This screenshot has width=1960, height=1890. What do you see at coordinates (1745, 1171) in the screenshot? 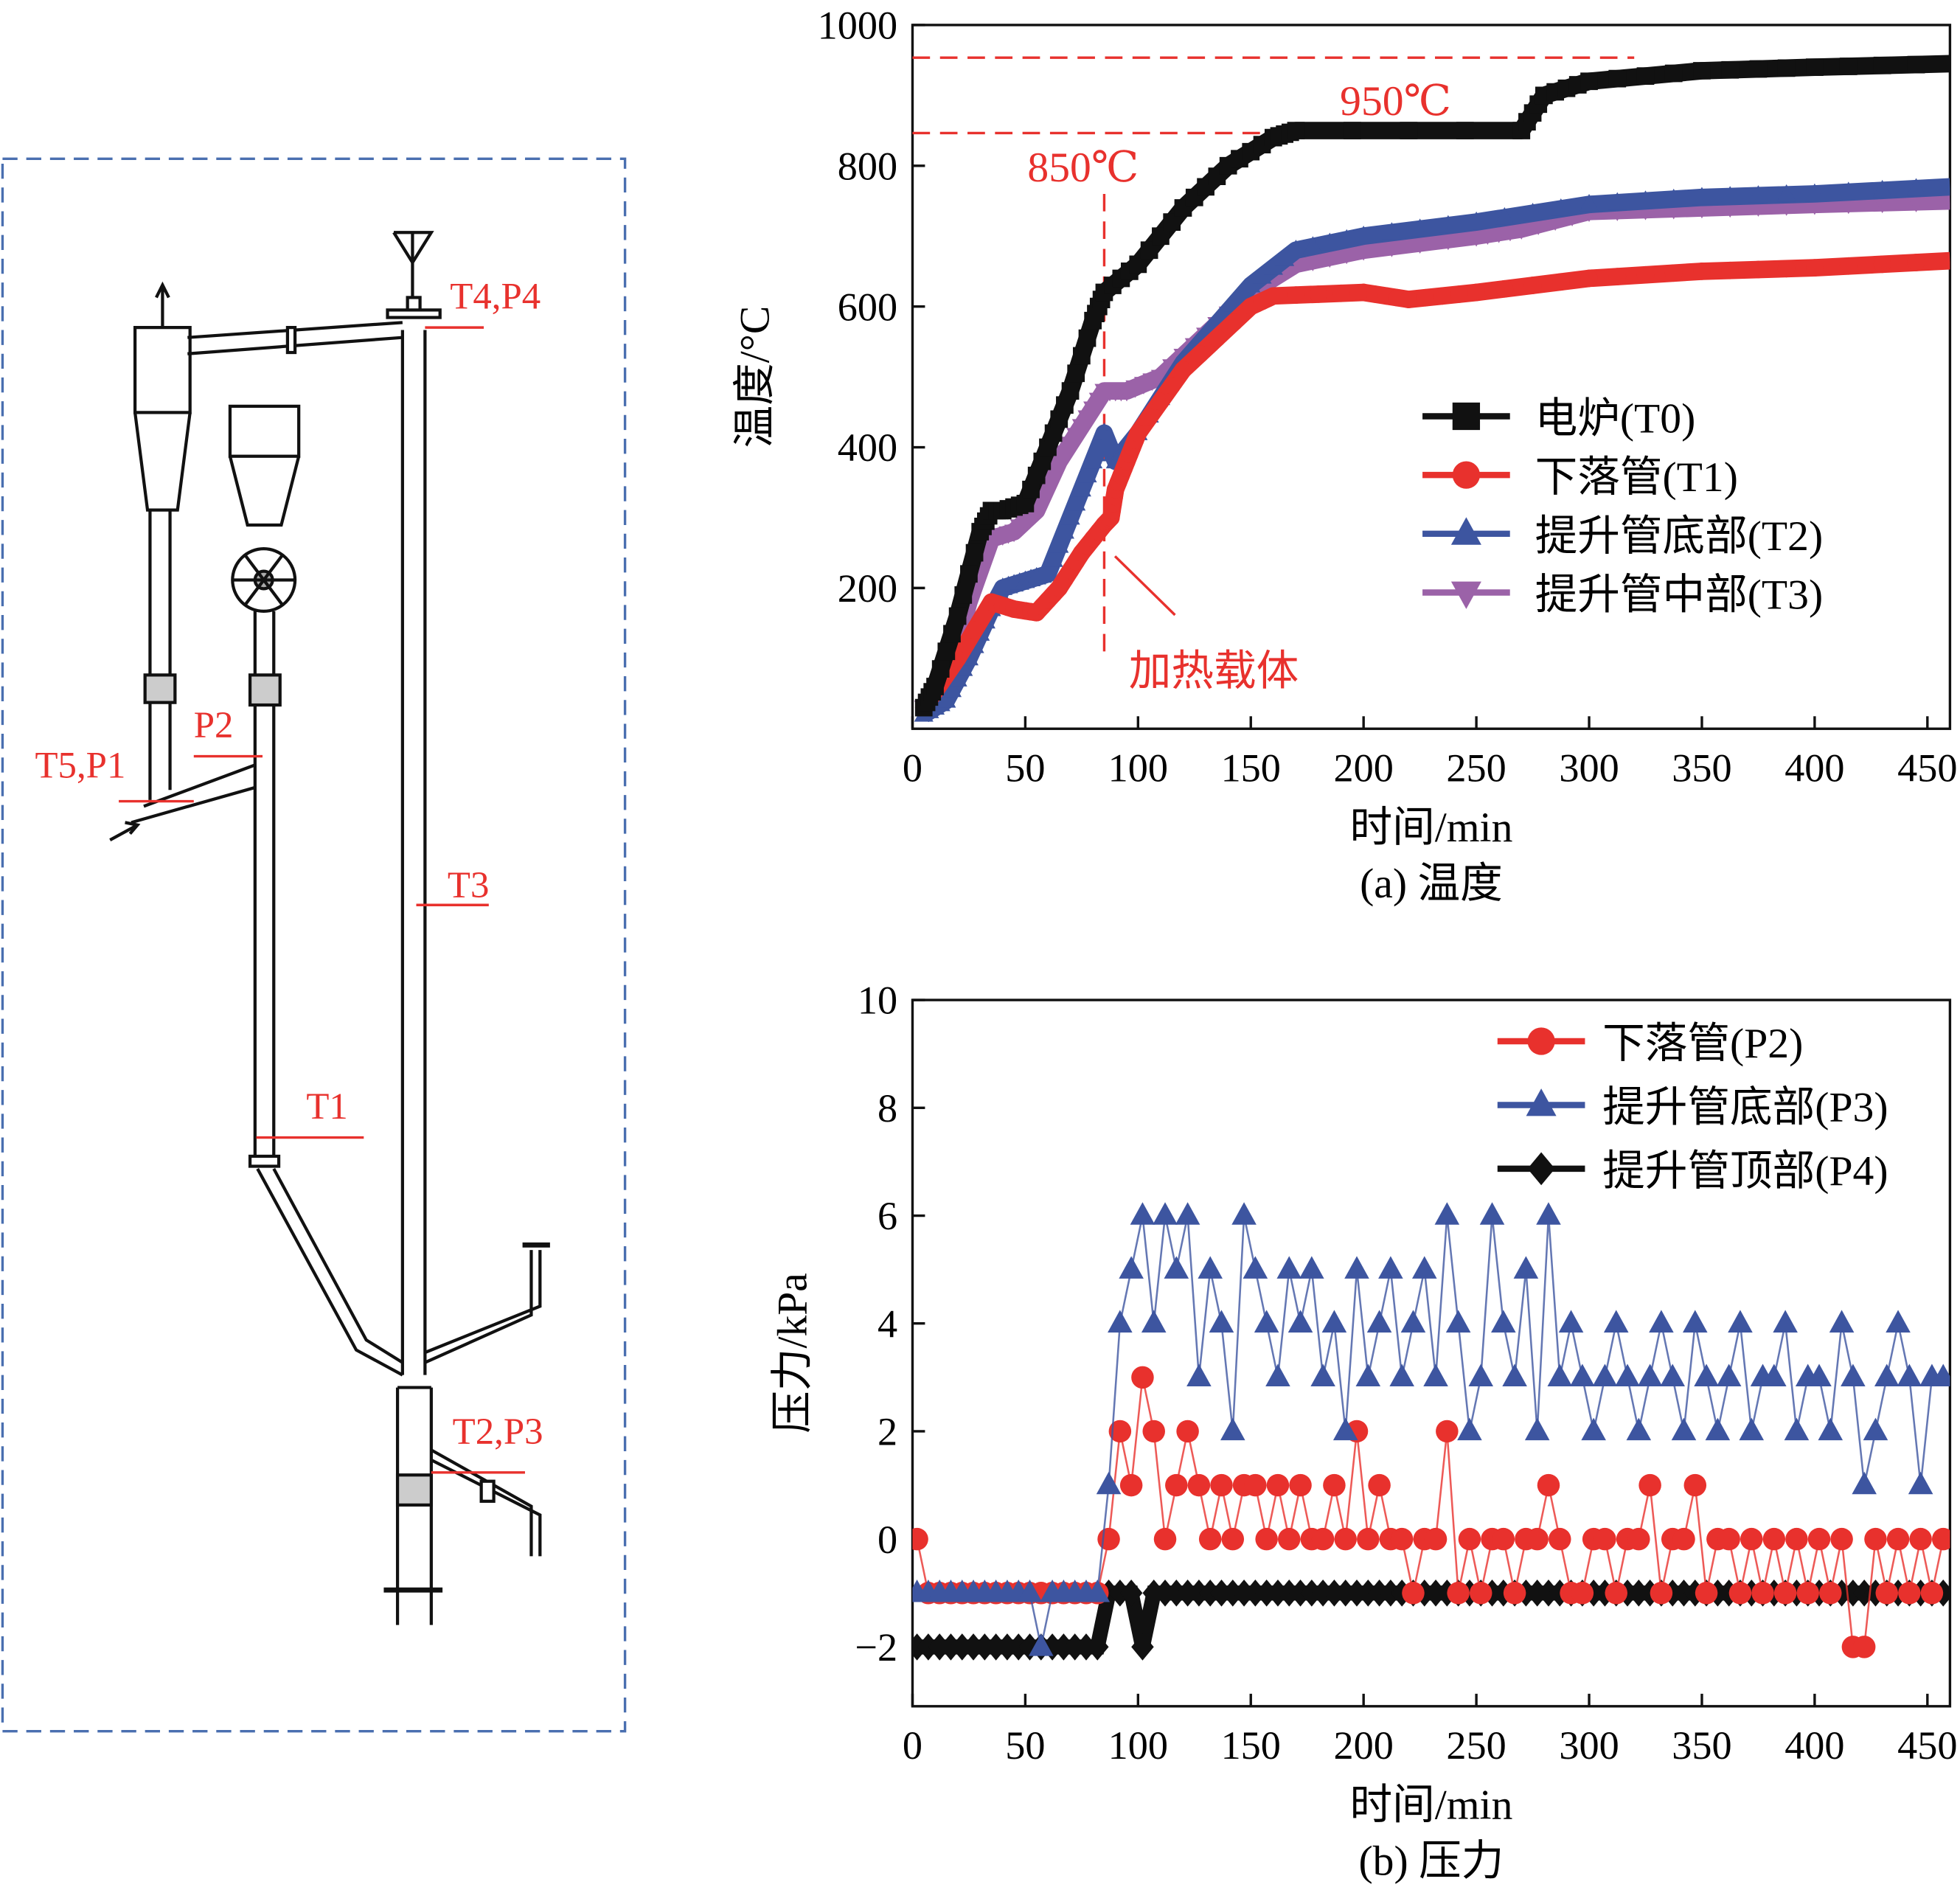
I see `legend-label: 提升管顶部(P4)` at bounding box center [1745, 1171].